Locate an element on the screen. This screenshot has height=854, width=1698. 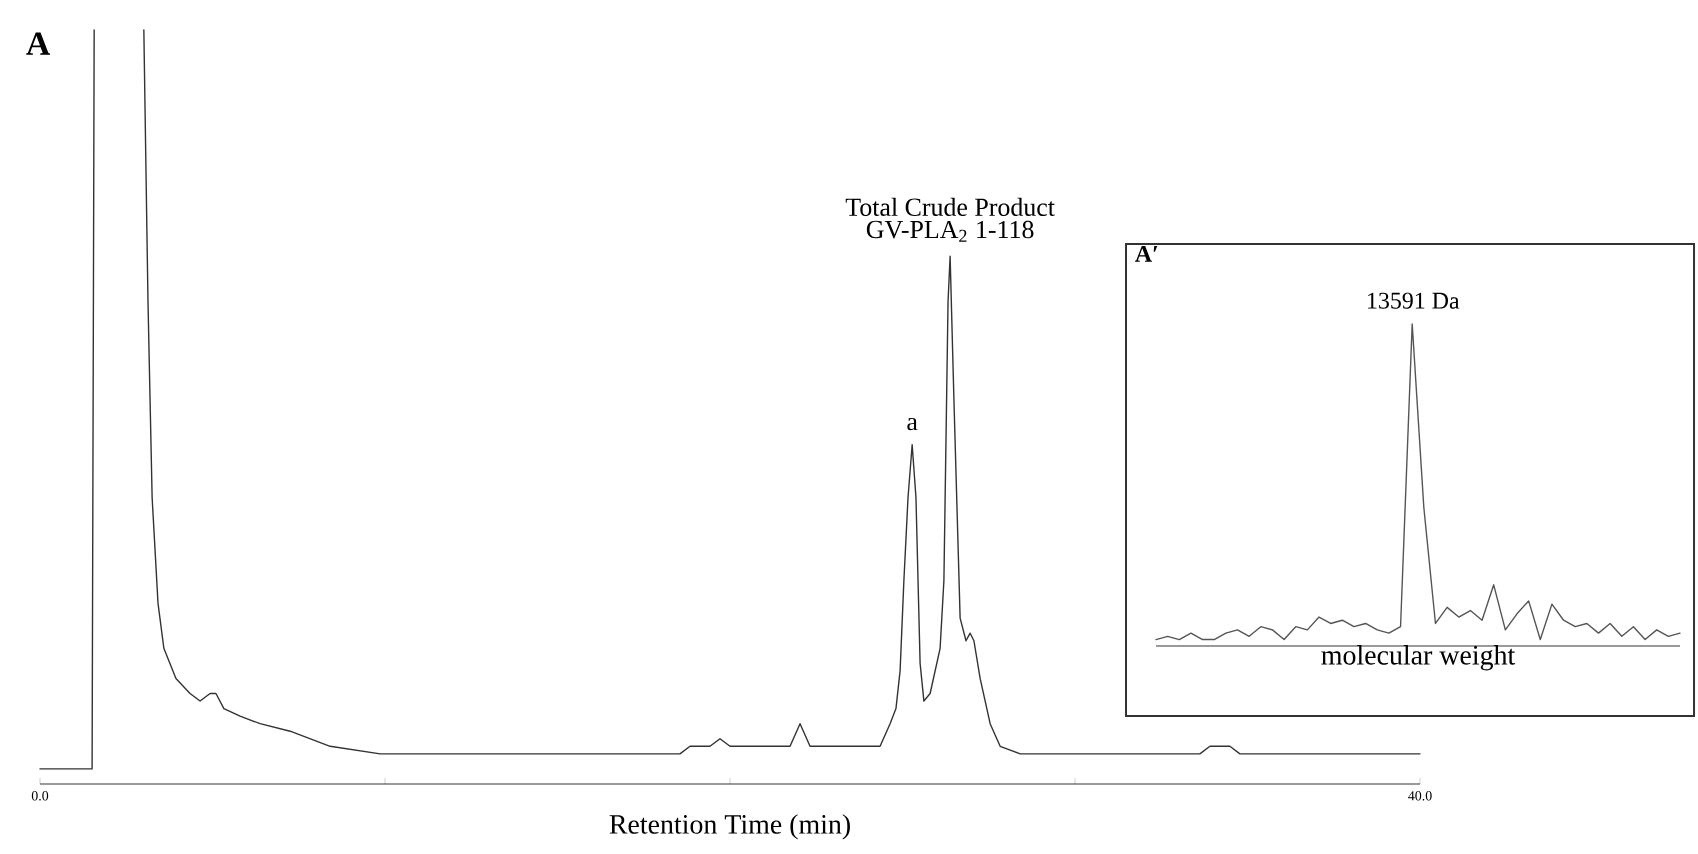
annotation: 13591 Da is located at coordinates (1414, 300).